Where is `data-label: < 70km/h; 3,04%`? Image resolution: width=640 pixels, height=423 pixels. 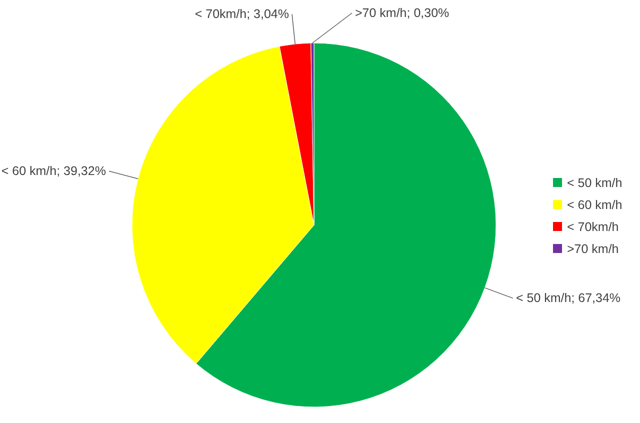 data-label: < 70km/h; 3,04% is located at coordinates (241, 14).